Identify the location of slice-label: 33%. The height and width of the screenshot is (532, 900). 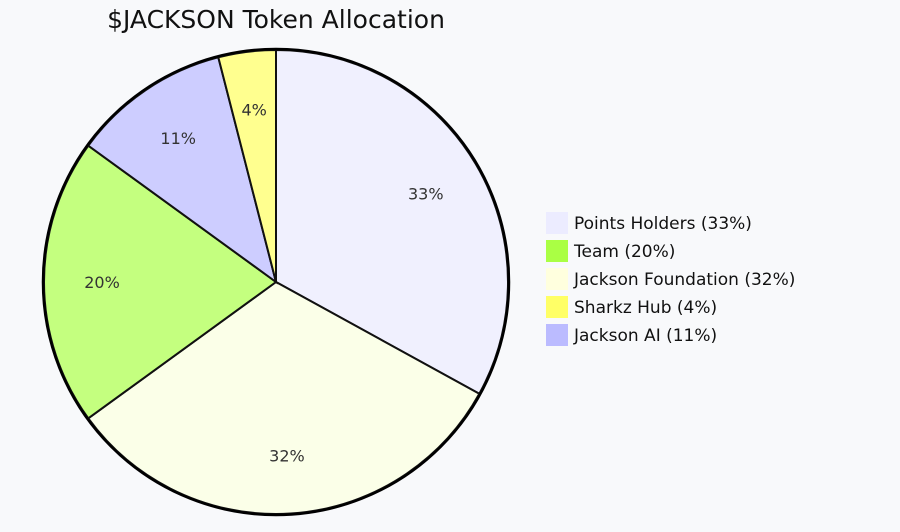
(426, 193).